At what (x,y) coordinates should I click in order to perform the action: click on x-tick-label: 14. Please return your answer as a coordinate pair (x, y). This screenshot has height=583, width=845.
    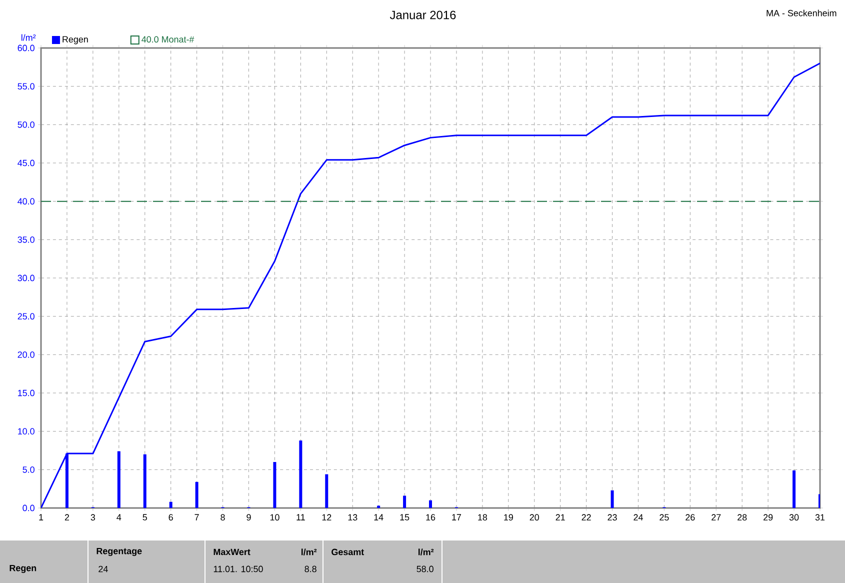
    Looking at the image, I should click on (379, 517).